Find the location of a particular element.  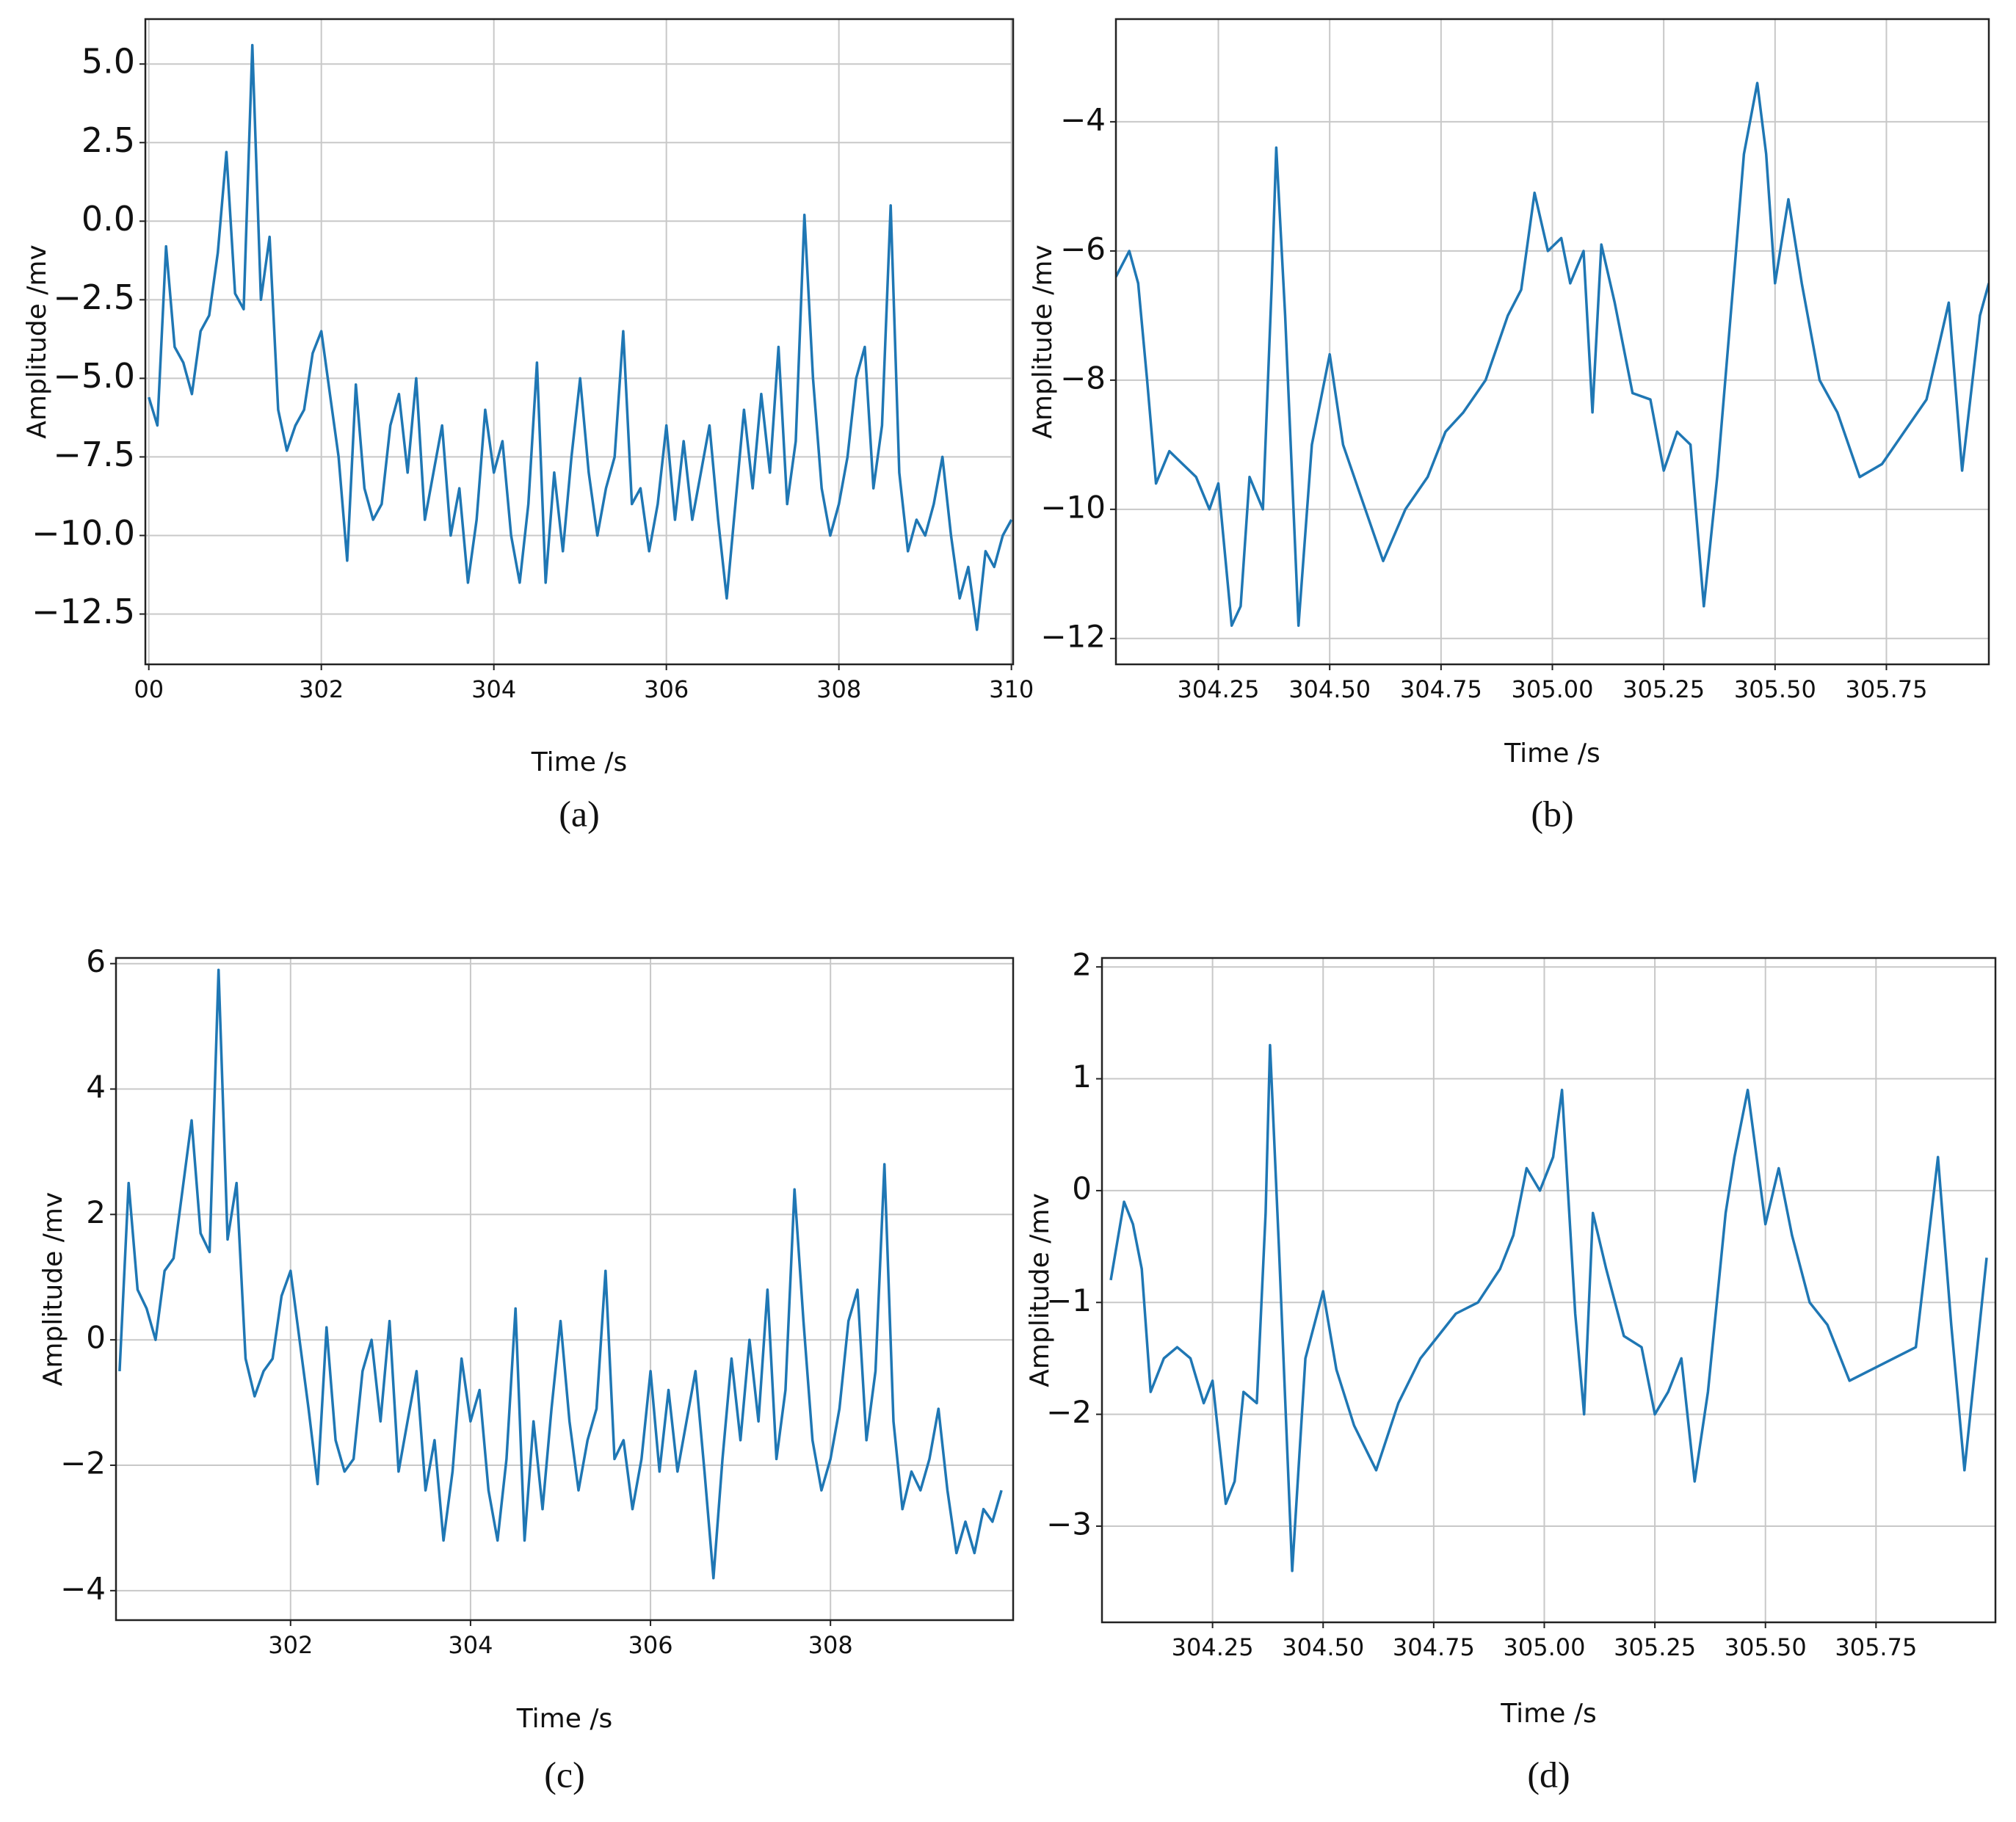

y-tick-label: −6 is located at coordinates (1083, 249).